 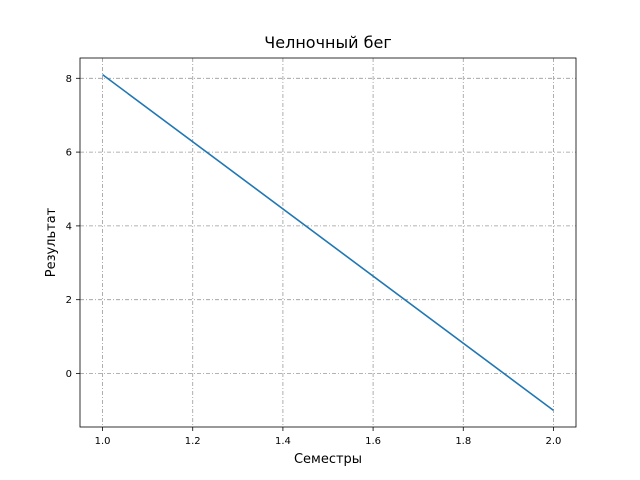 What do you see at coordinates (69, 79) in the screenshot?
I see `y-tick-label: 8` at bounding box center [69, 79].